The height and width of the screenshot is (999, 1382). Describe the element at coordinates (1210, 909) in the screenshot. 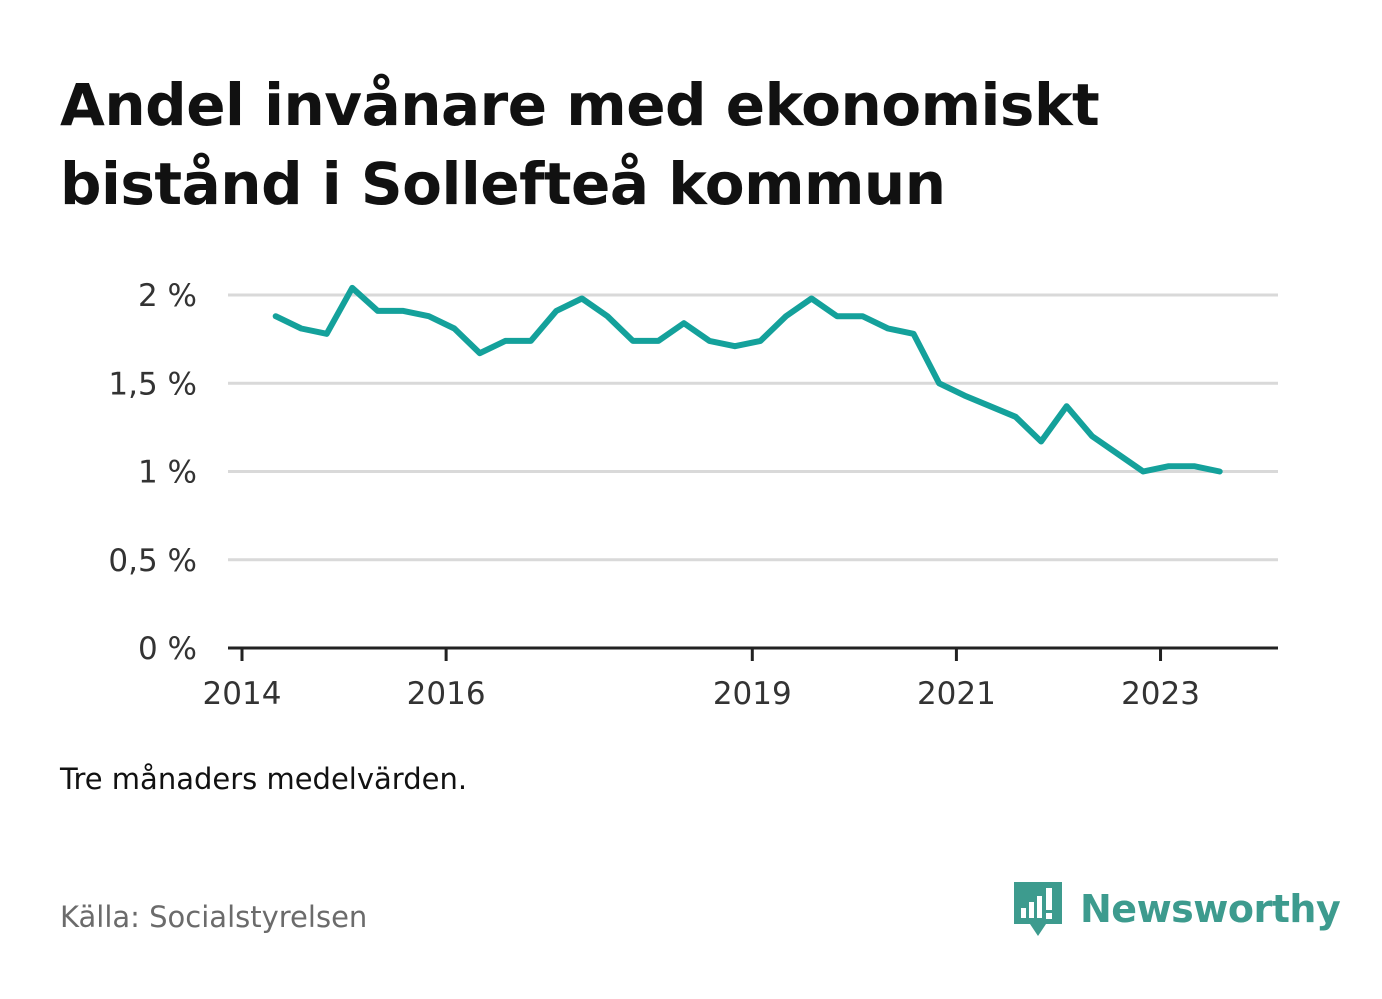

I see `brand-name: Newsworthy` at that location.